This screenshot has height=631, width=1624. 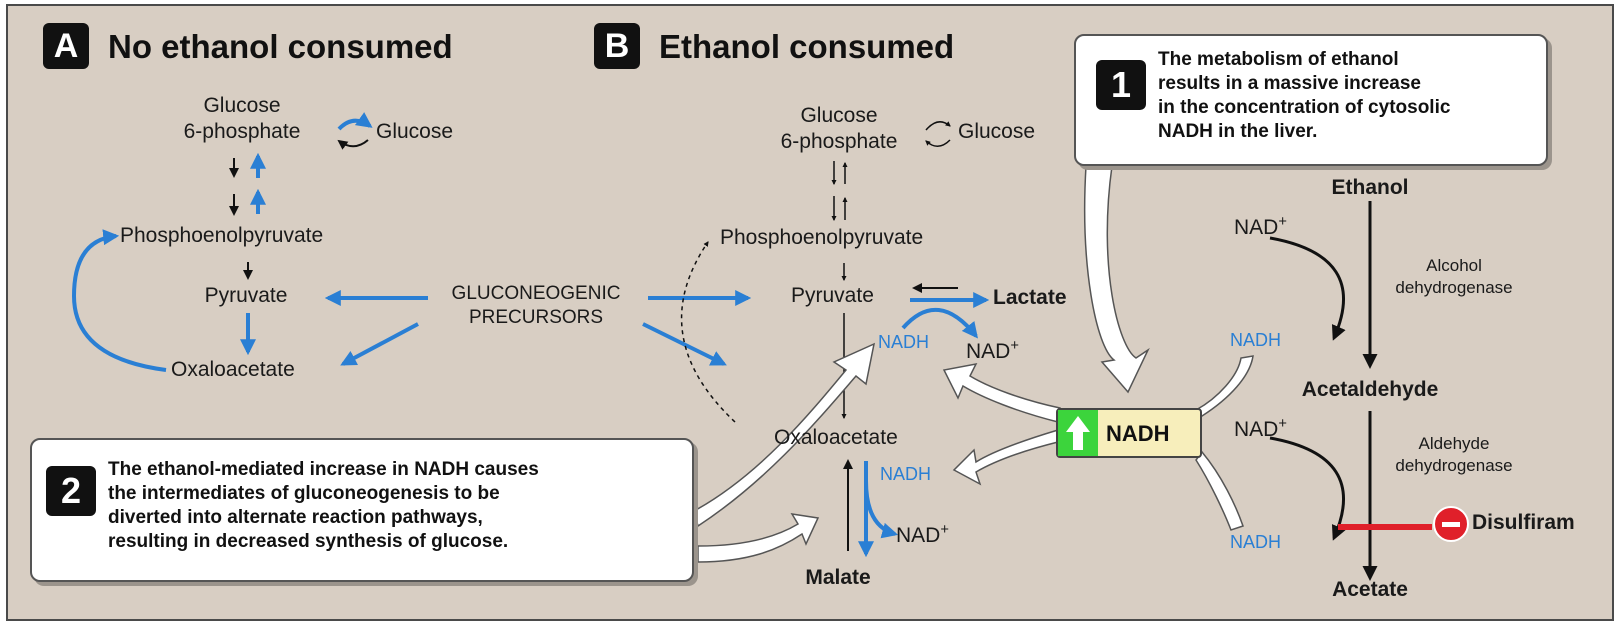 I want to click on nadh-flow-arrows, so click(x=1098, y=443).